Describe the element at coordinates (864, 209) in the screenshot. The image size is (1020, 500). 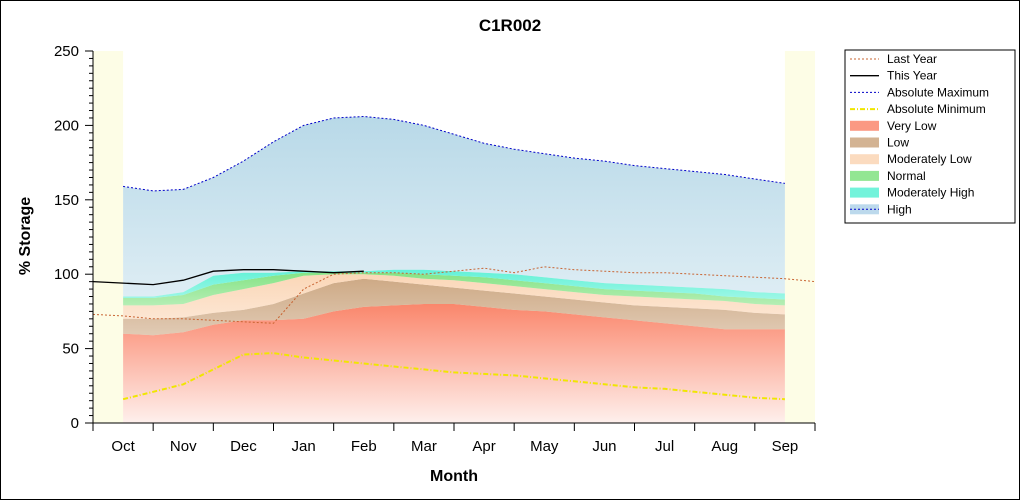
I see `legend-swatch-high` at that location.